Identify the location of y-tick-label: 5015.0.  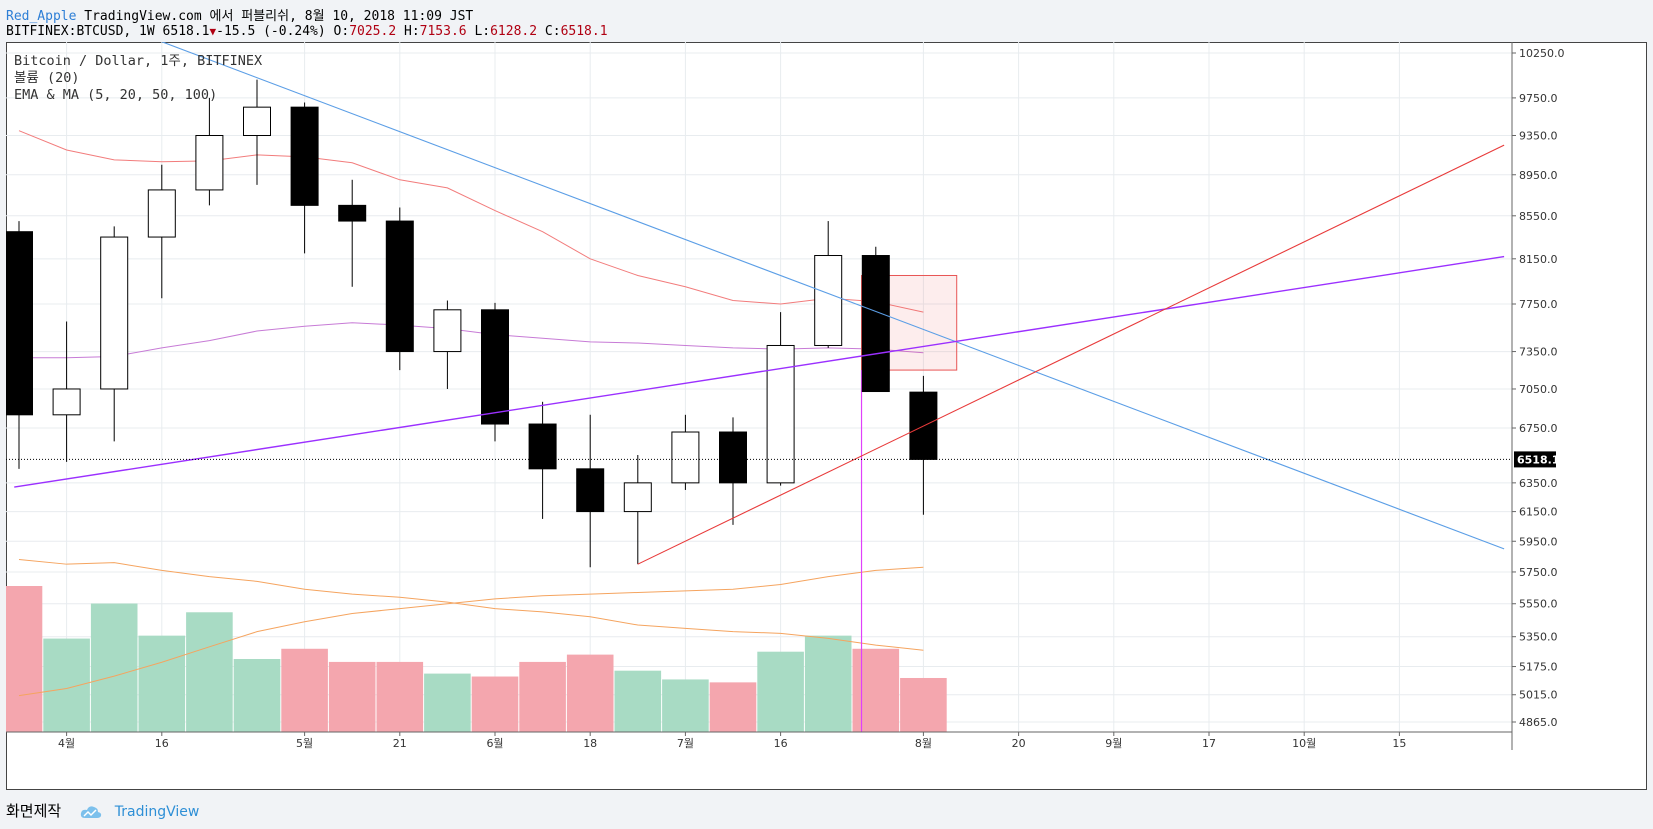
(1538, 695).